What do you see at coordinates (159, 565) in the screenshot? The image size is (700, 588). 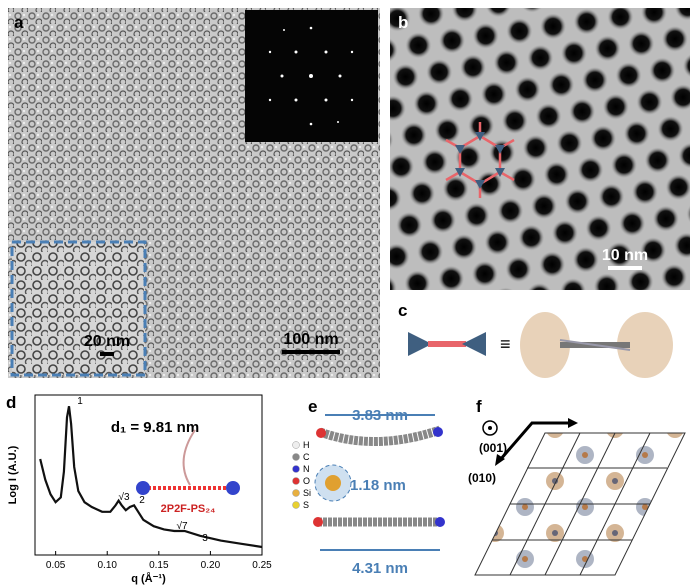 I see `x-tick-label: 0.15` at bounding box center [159, 565].